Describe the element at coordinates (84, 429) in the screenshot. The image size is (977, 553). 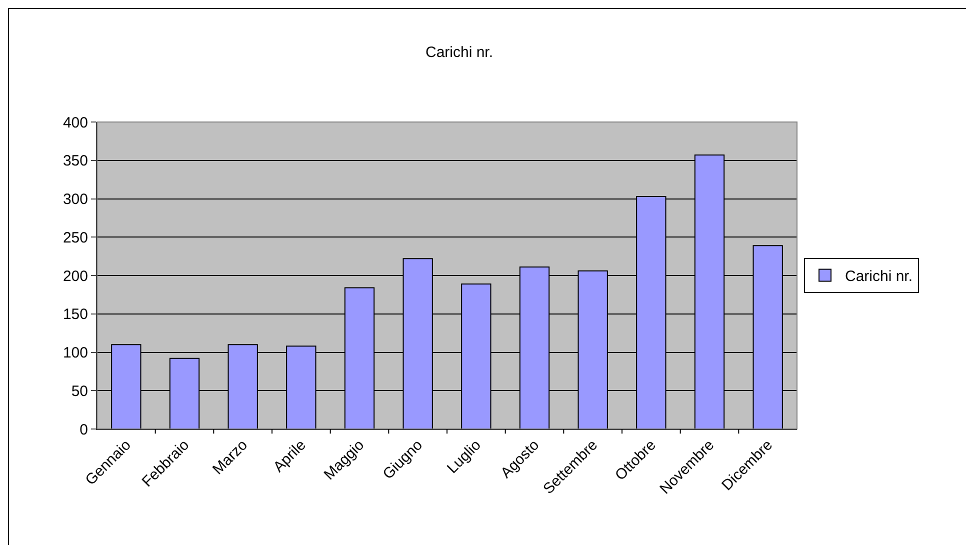
I see `y-tick-label: 0` at that location.